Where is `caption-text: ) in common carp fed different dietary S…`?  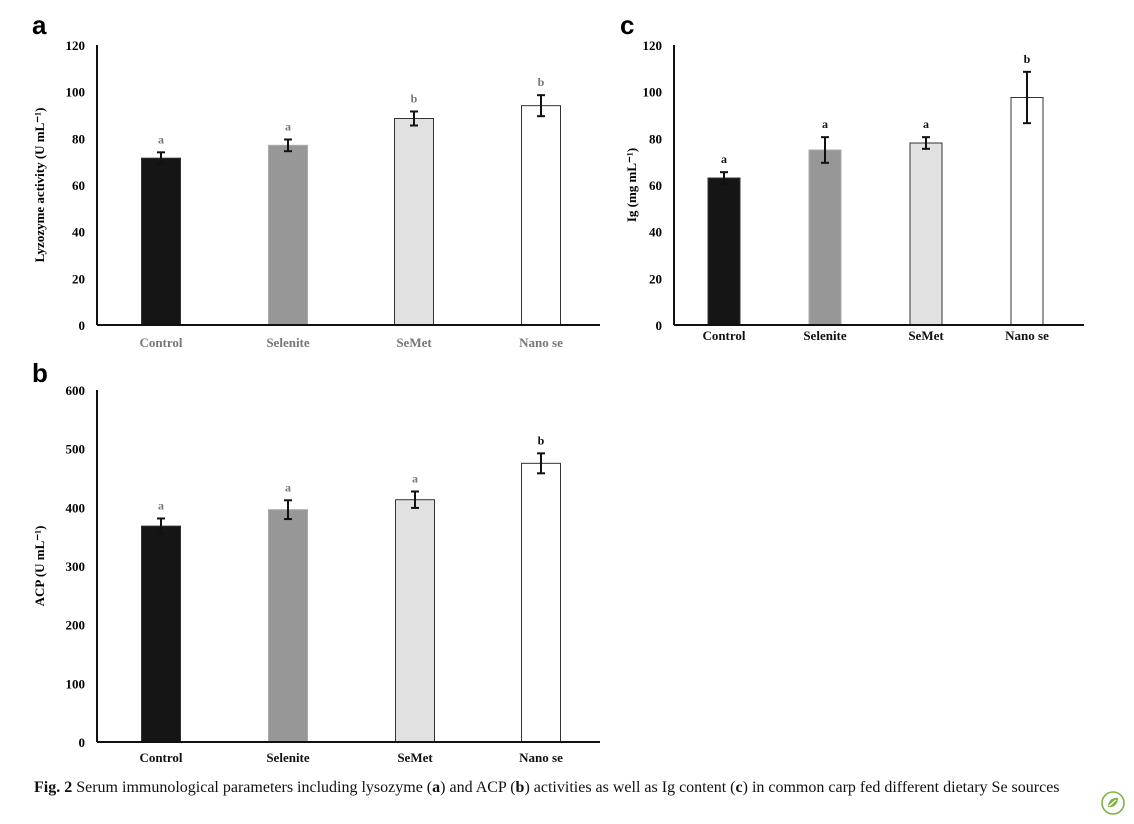
caption-text: ) in common carp fed different dietary S… is located at coordinates (901, 787).